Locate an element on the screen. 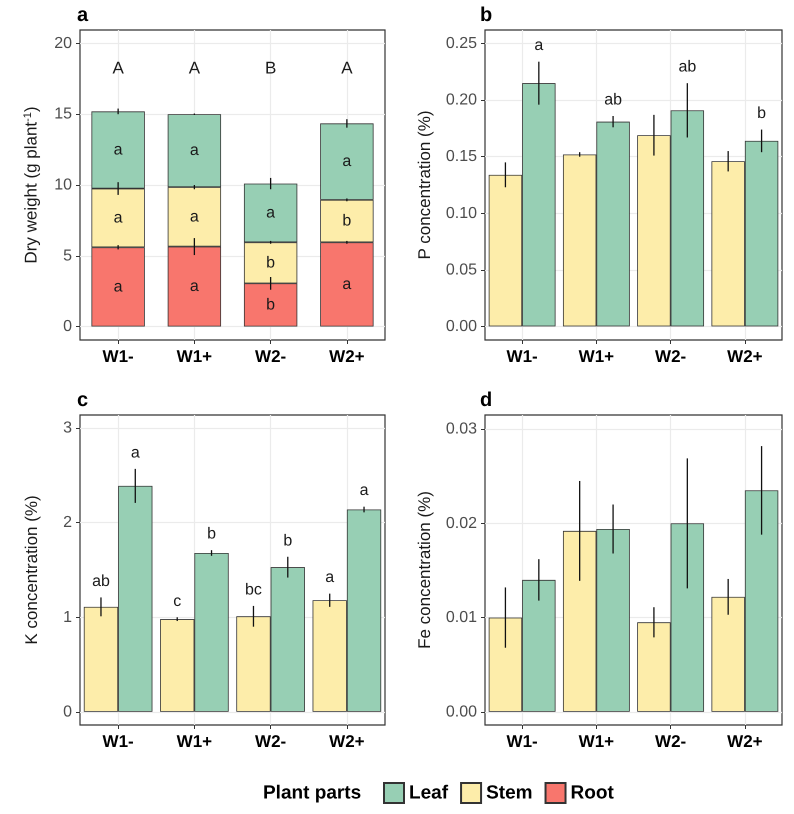 This screenshot has width=794, height=814. y-tick-label: 1 is located at coordinates (67, 617).